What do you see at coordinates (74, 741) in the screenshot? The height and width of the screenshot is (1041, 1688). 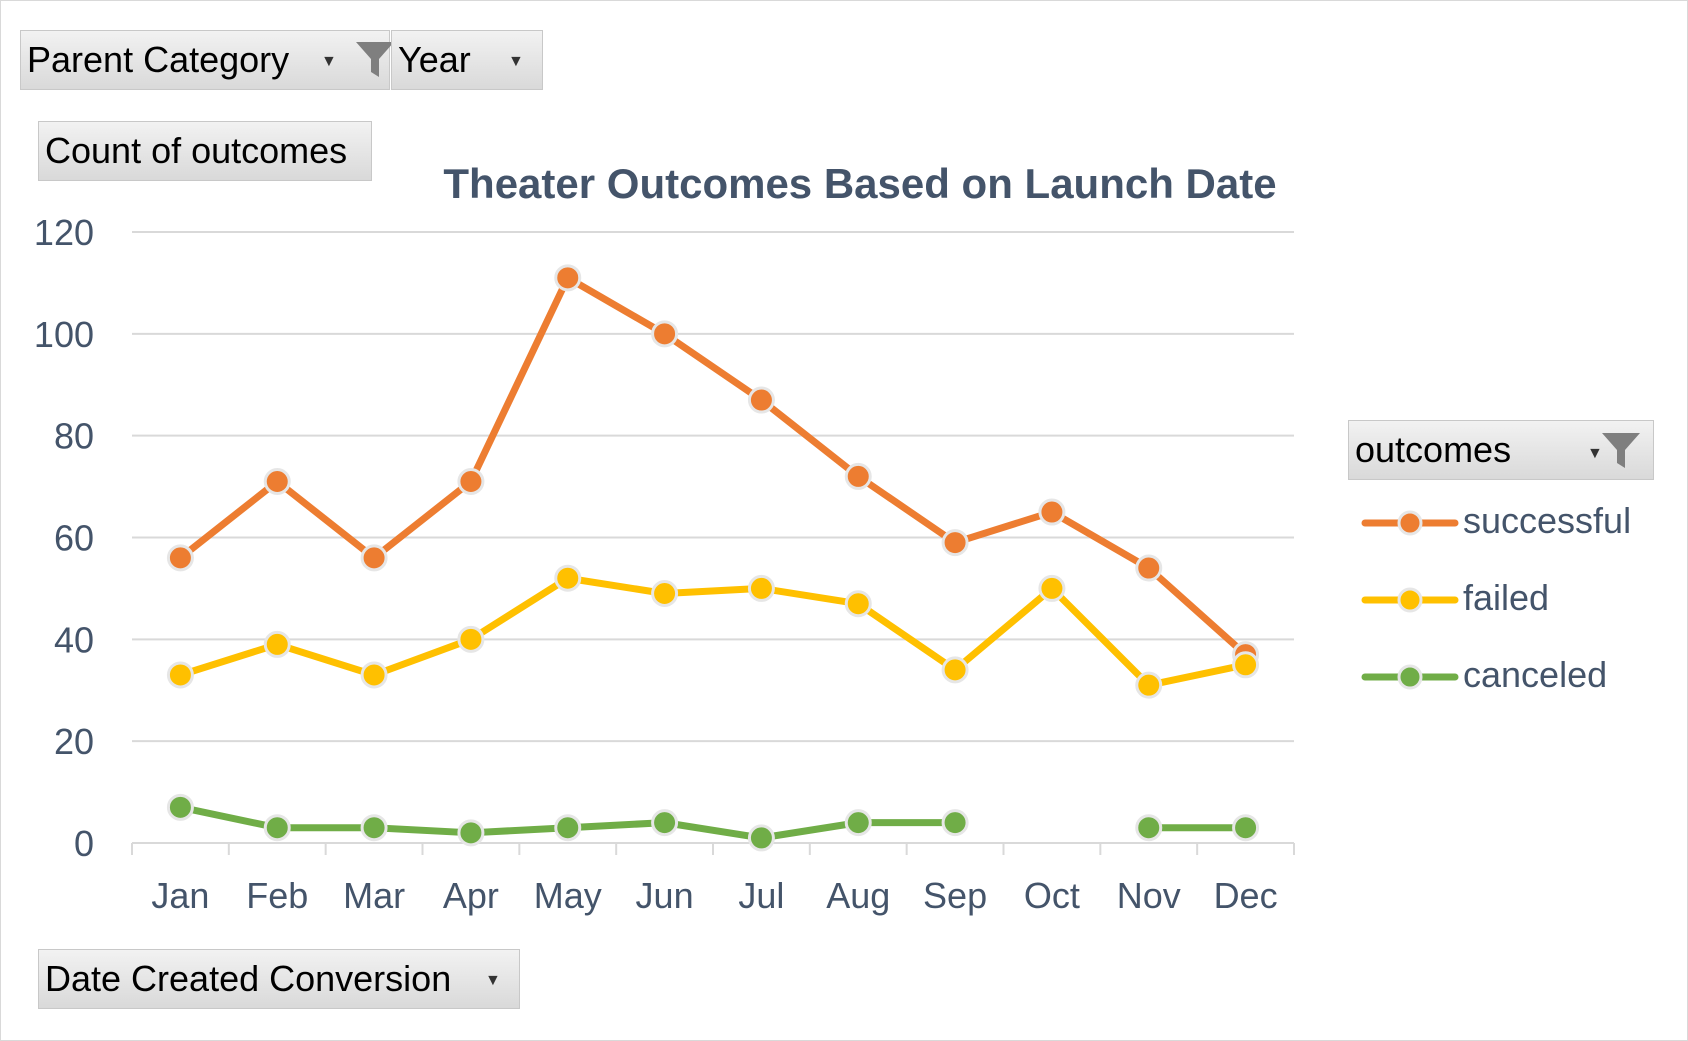 I see `y-tick-label: 20` at bounding box center [74, 741].